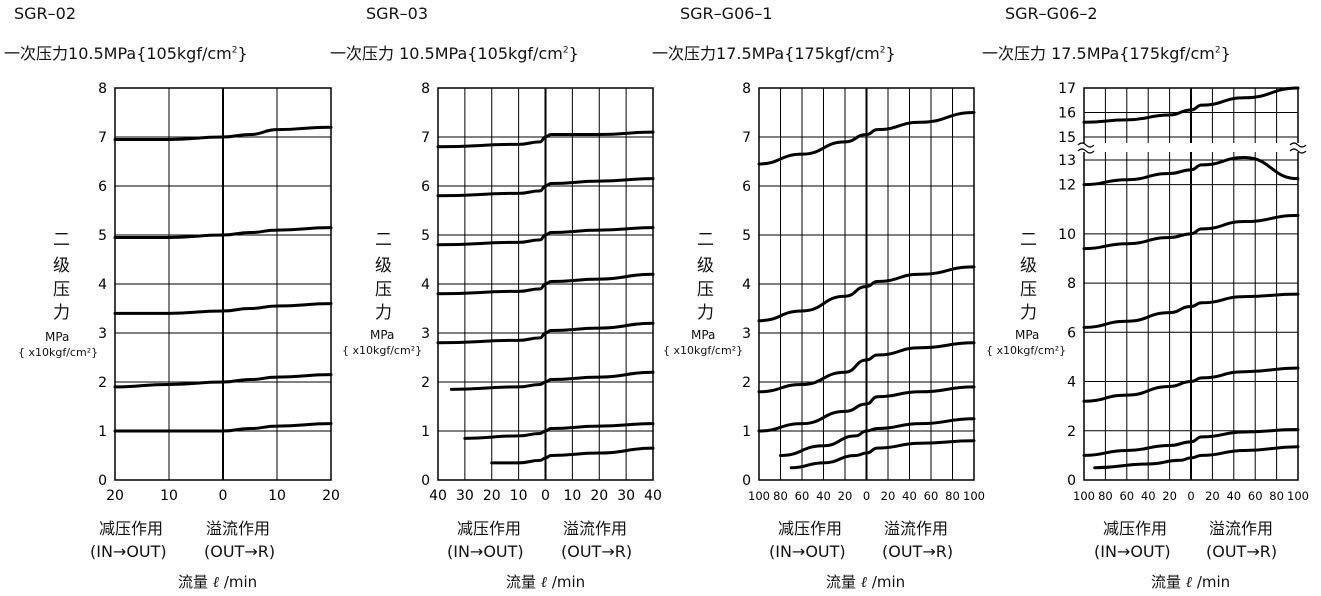 The height and width of the screenshot is (596, 1321). Describe the element at coordinates (126, 53) in the screenshot. I see `primary-pressure-1: 一次压力10.5MPa{105kgf/cm2}` at that location.